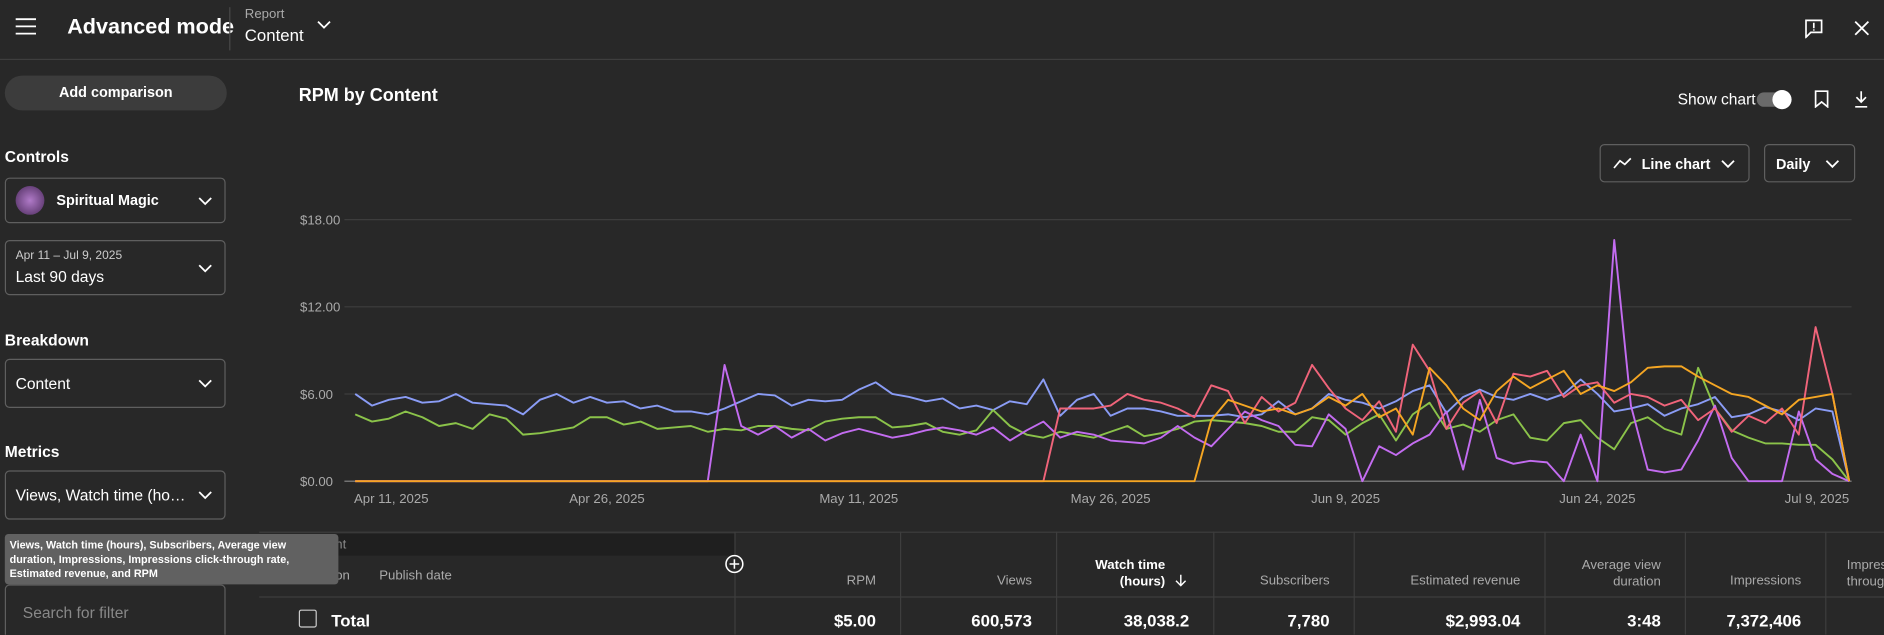 This screenshot has height=635, width=1884. I want to click on add-column-icon, so click(734, 564).